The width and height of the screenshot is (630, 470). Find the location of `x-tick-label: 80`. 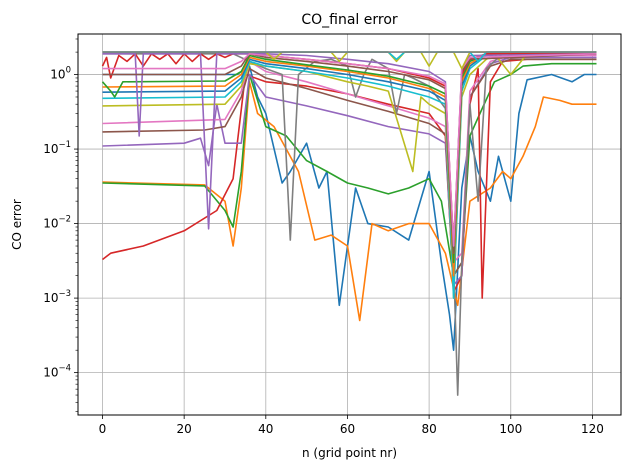

x-tick-label: 80 is located at coordinates (428, 429).